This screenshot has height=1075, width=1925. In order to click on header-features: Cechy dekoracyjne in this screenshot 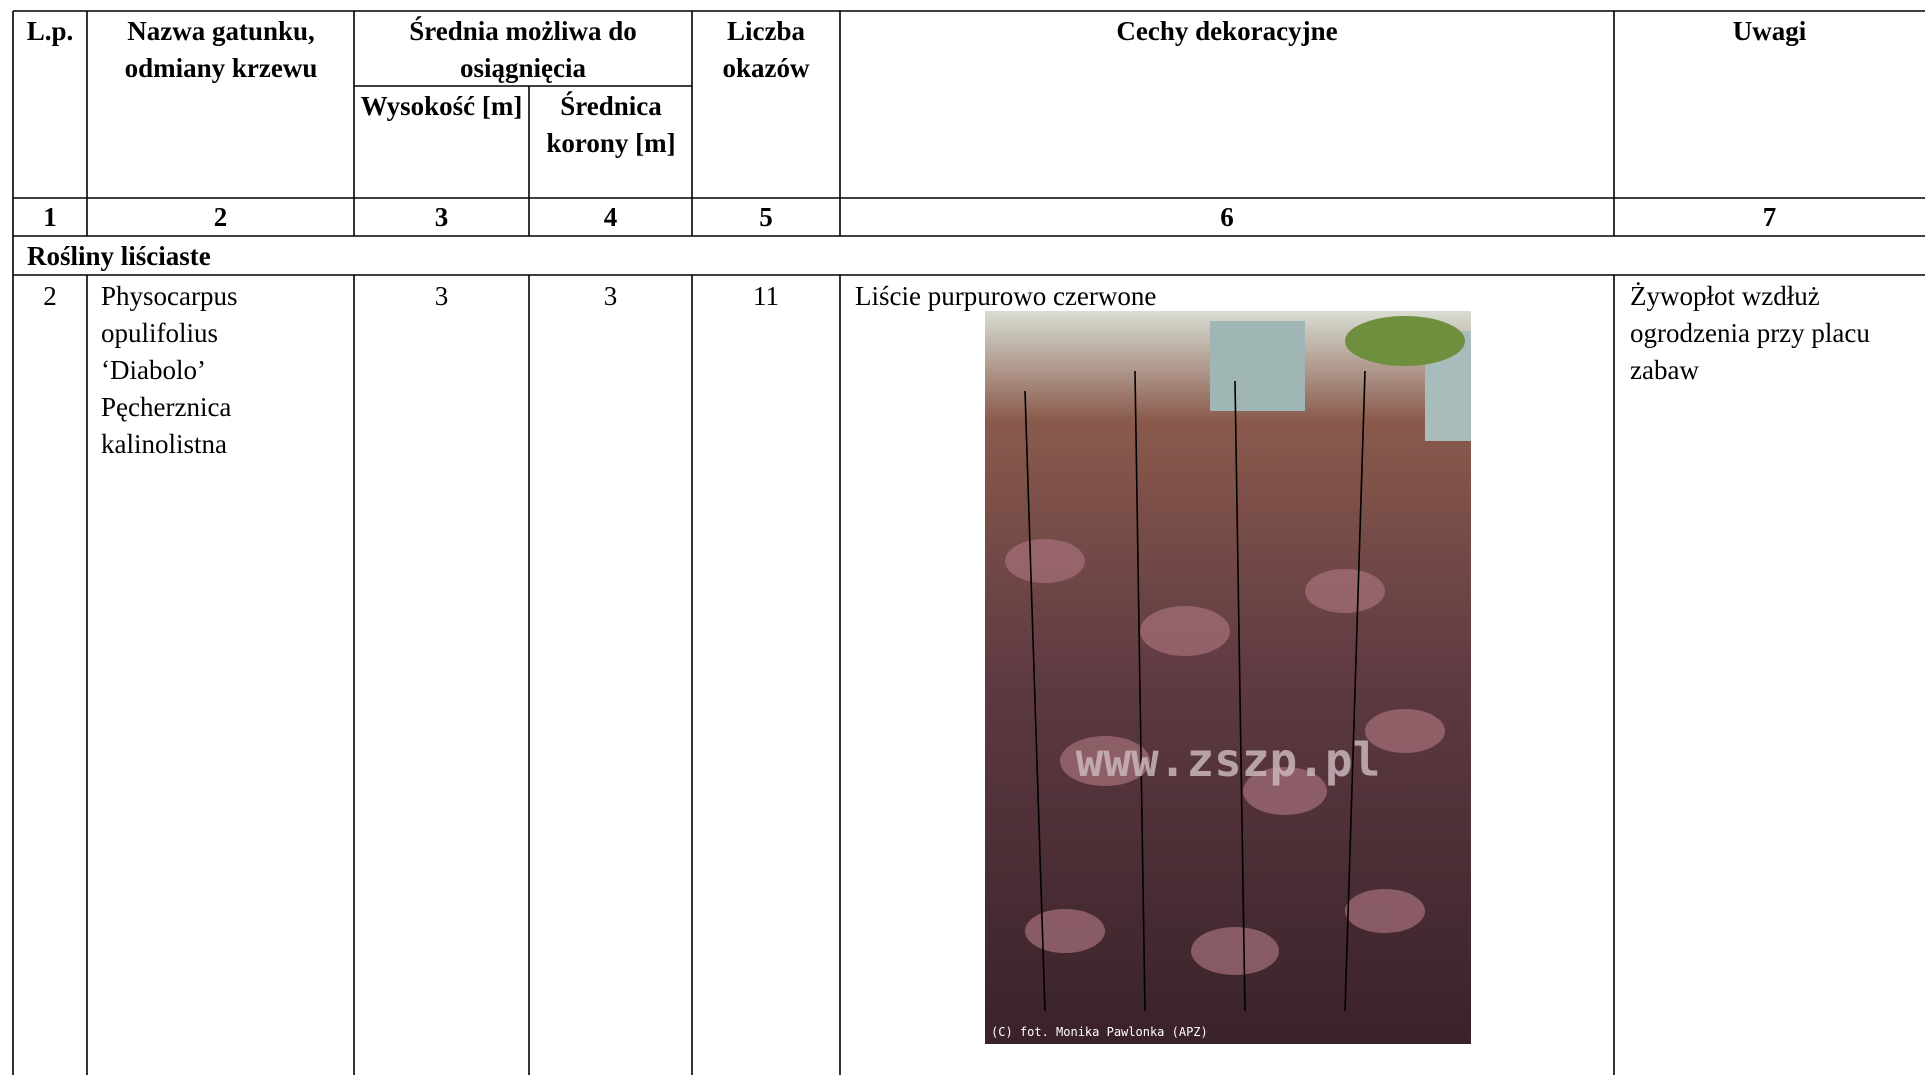, I will do `click(1227, 31)`.